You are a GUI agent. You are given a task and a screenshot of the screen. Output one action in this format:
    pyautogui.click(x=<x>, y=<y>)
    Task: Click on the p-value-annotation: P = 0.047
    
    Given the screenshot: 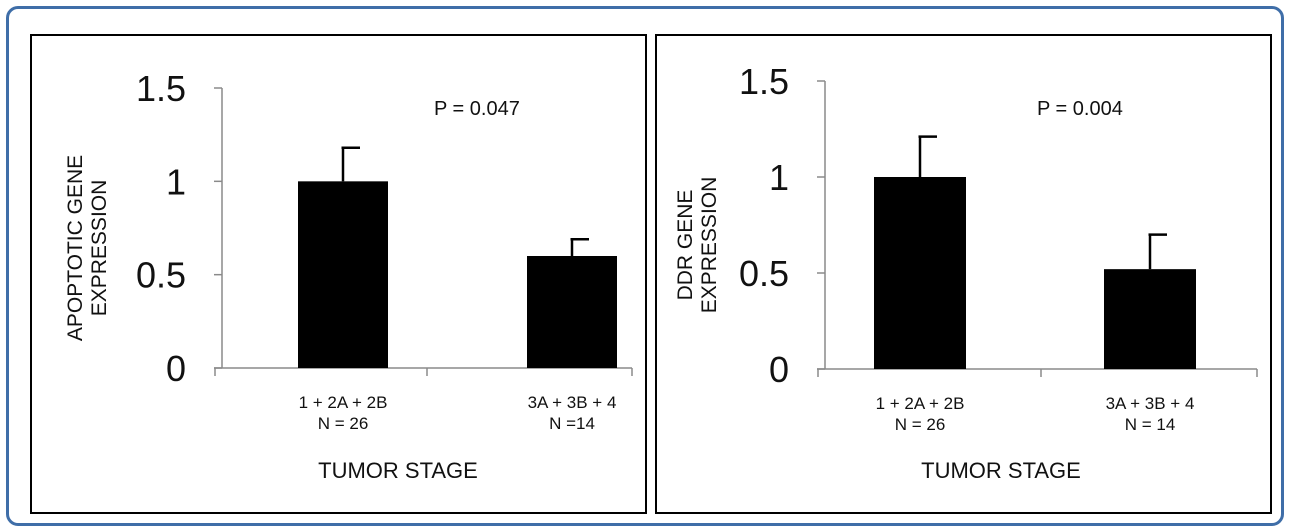 What is the action you would take?
    pyautogui.click(x=477, y=109)
    